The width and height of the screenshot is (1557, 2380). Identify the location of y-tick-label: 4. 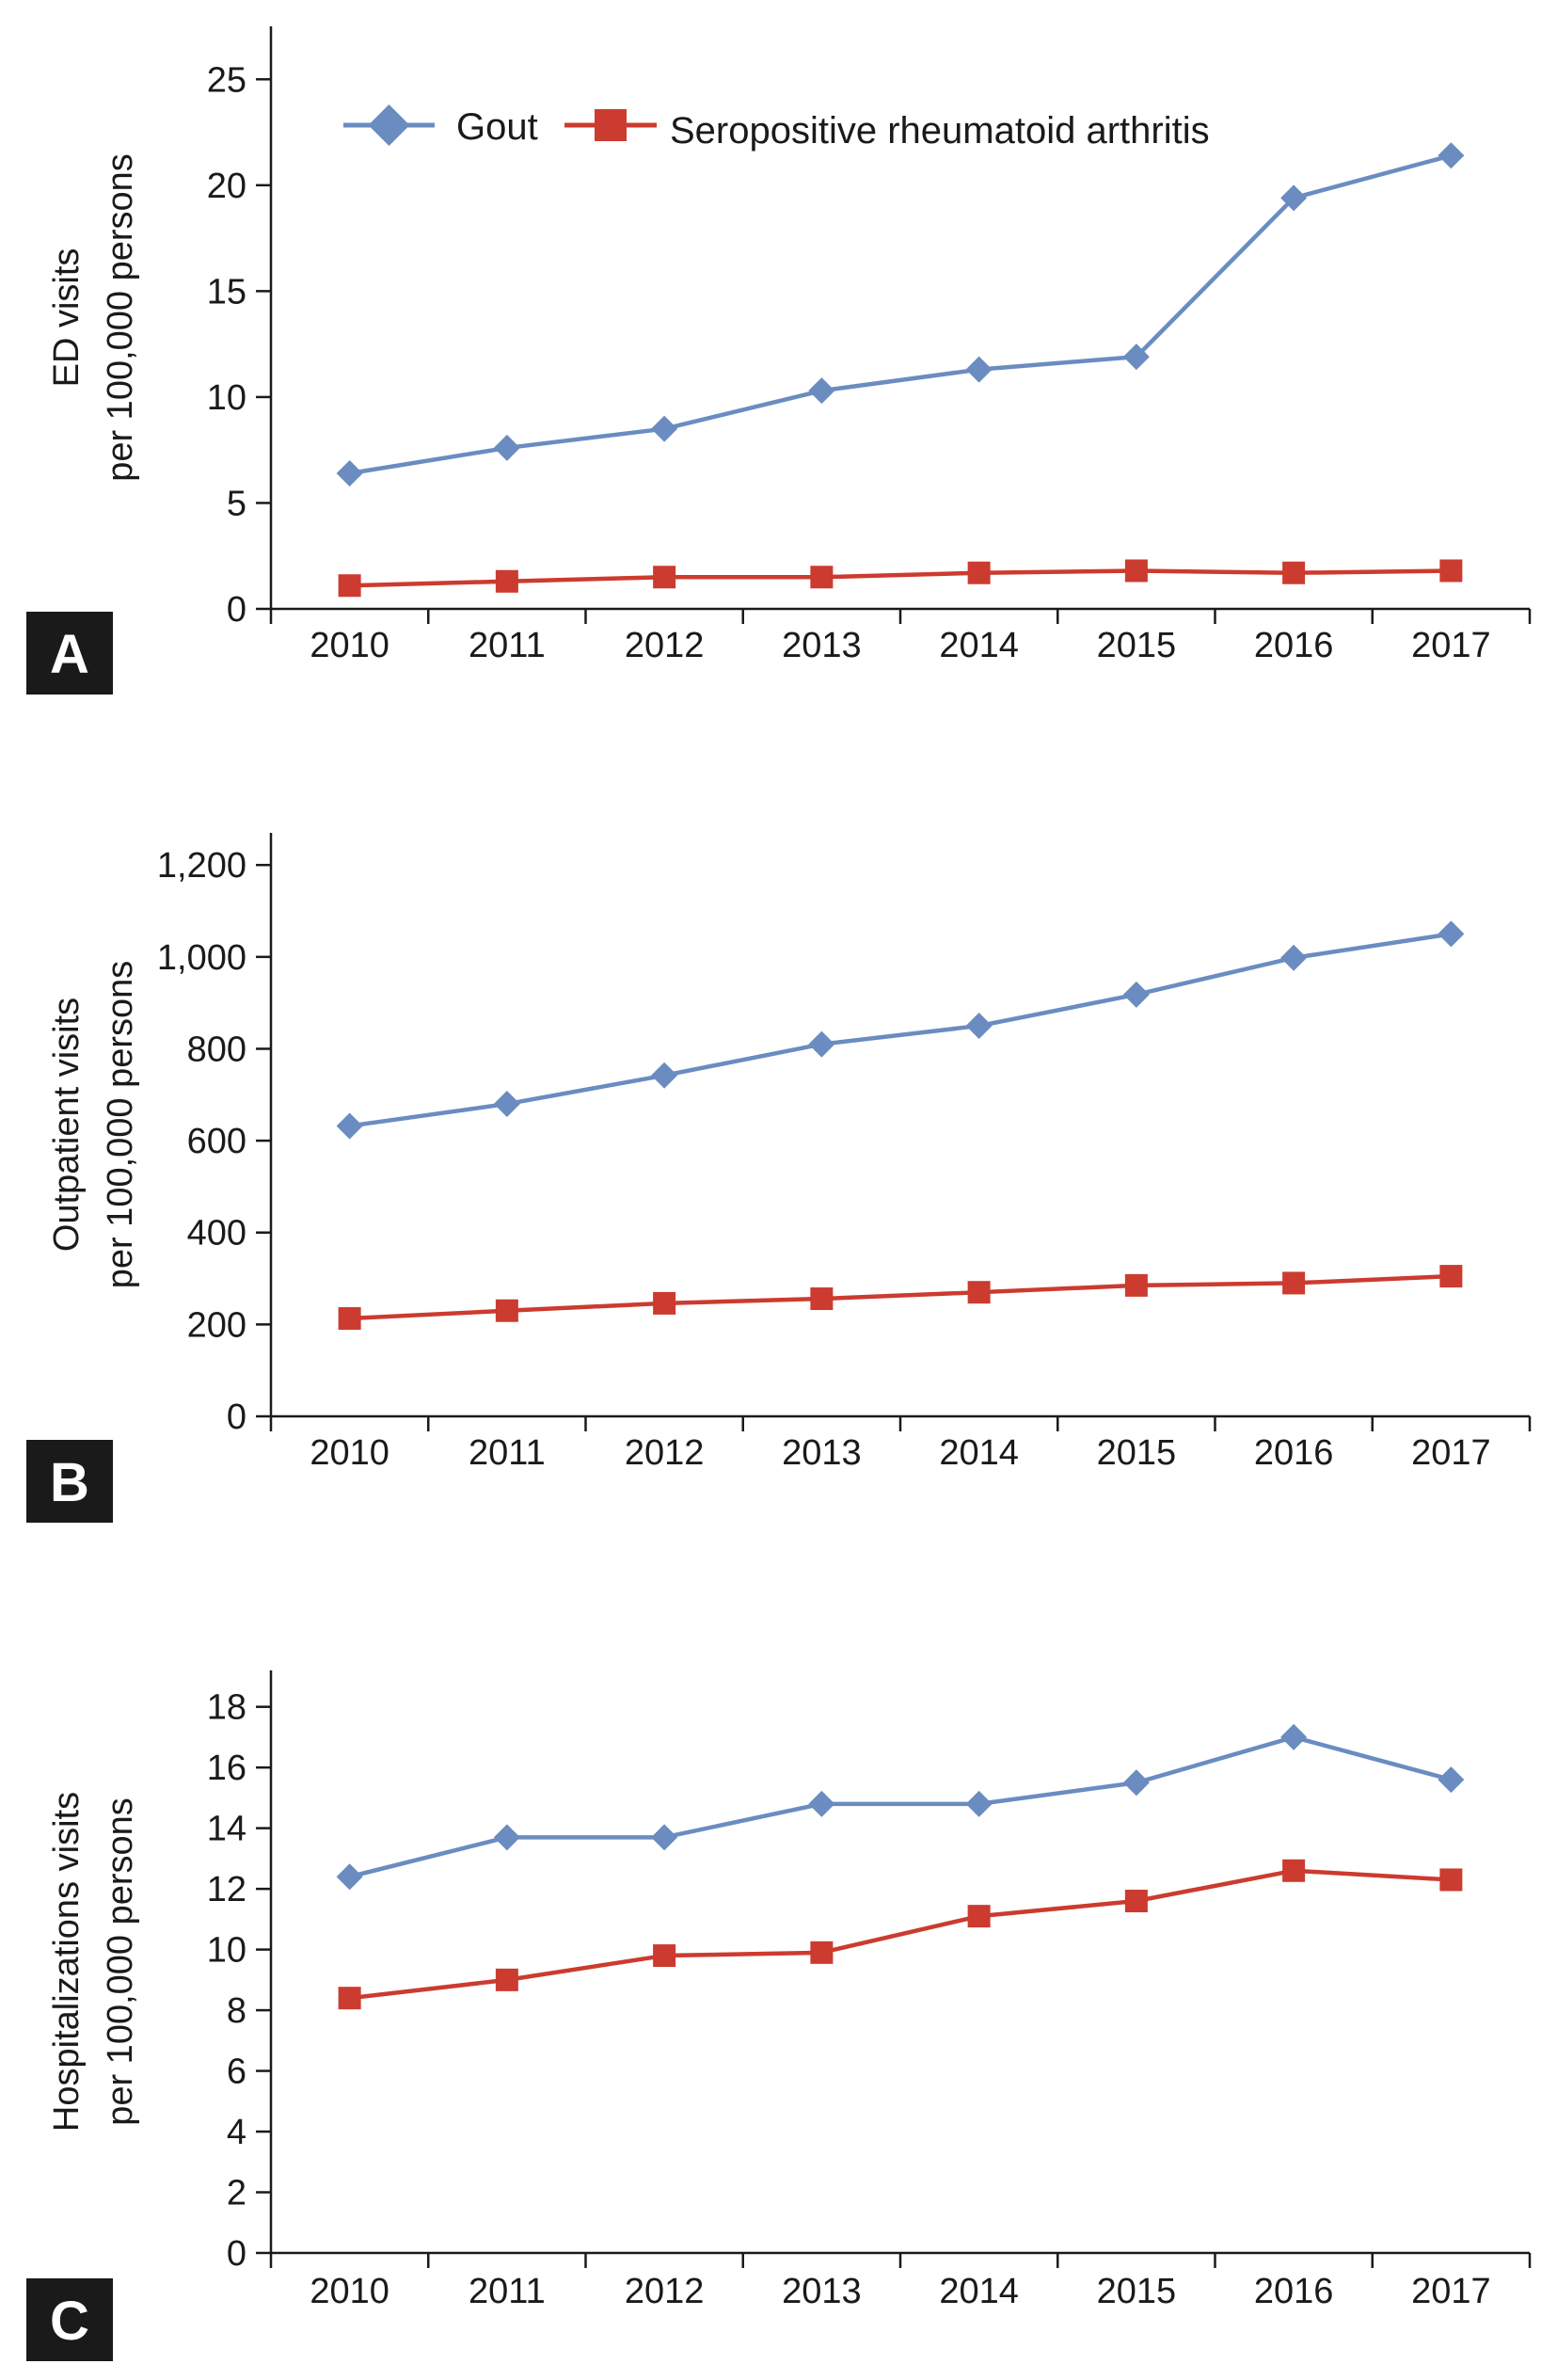
(236, 2132).